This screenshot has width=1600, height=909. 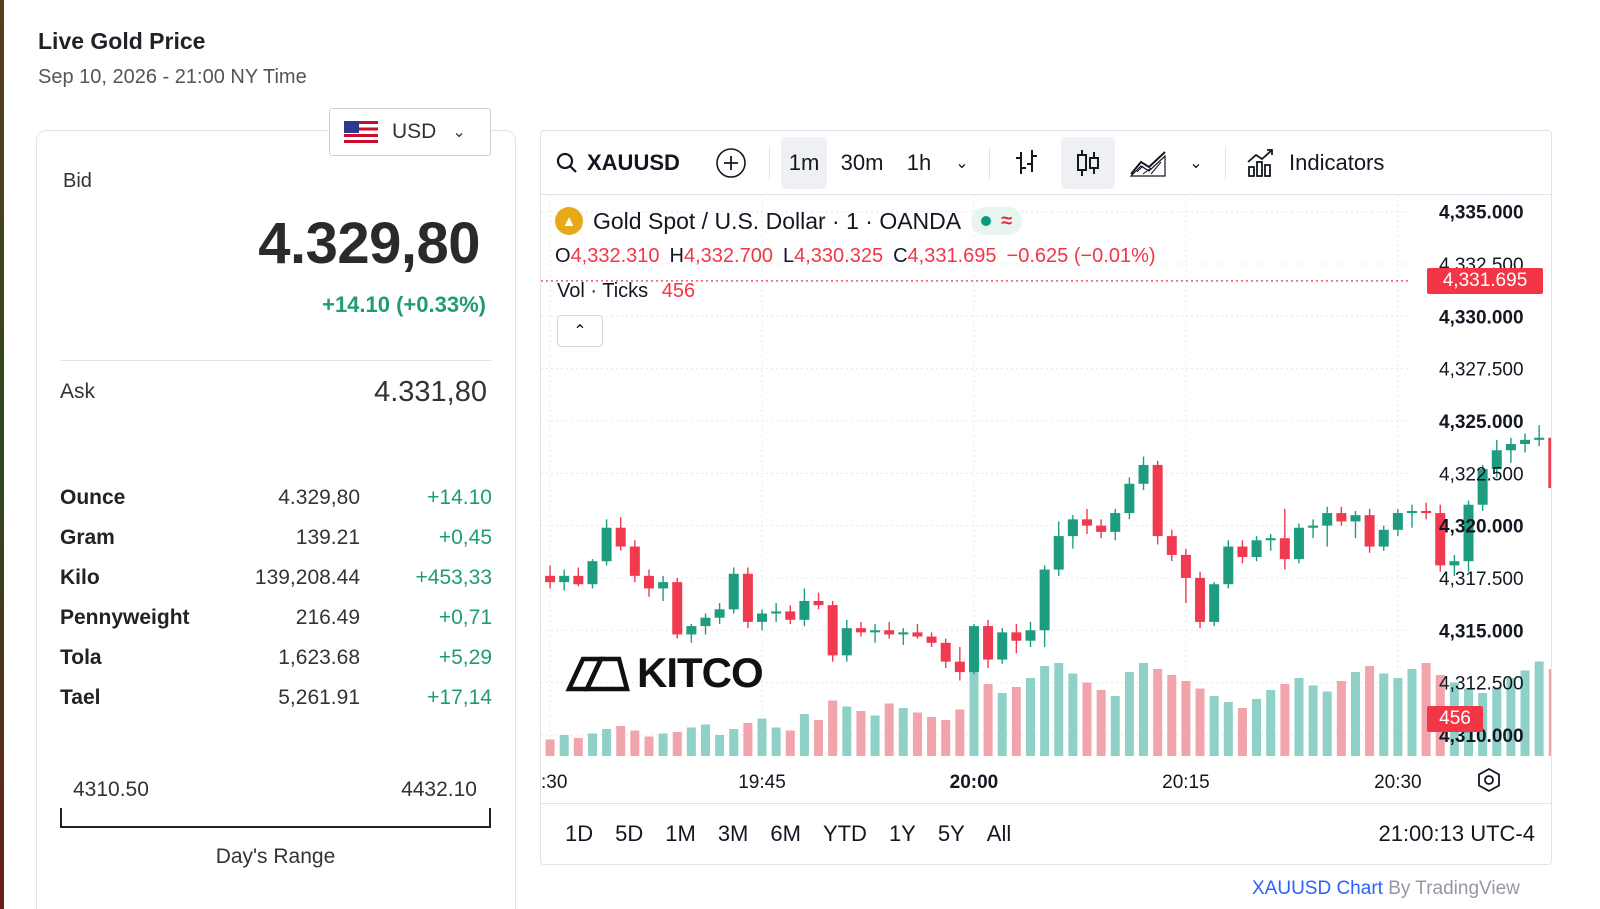 What do you see at coordinates (1196, 163) in the screenshot?
I see `chart-type-dropdown: ⌄` at bounding box center [1196, 163].